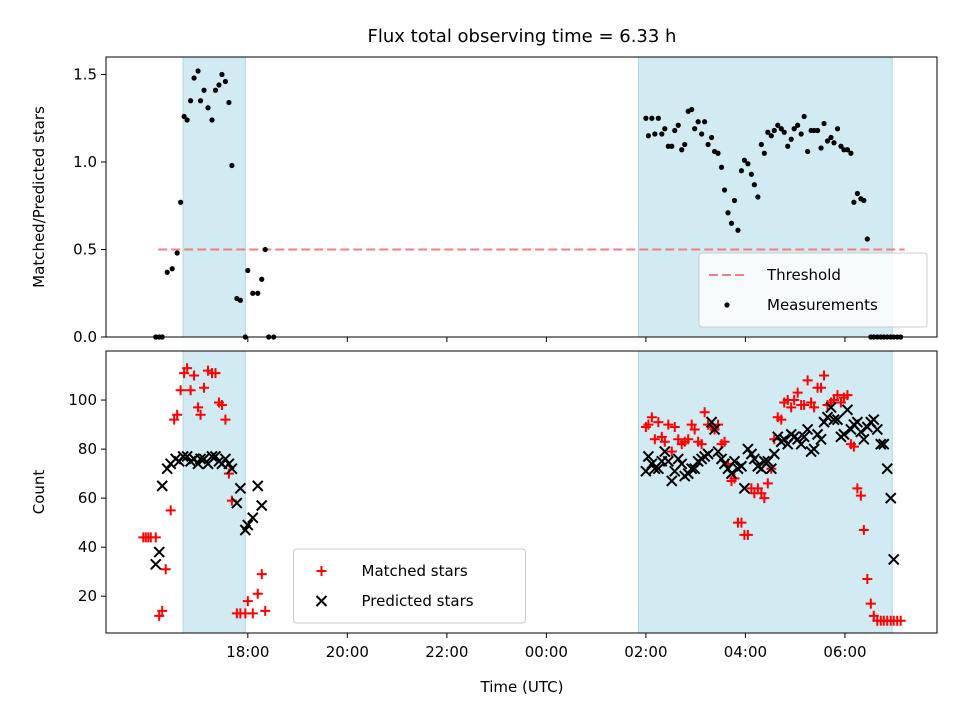 The image size is (960, 720). I want to click on y-tick-label: 60, so click(87, 498).